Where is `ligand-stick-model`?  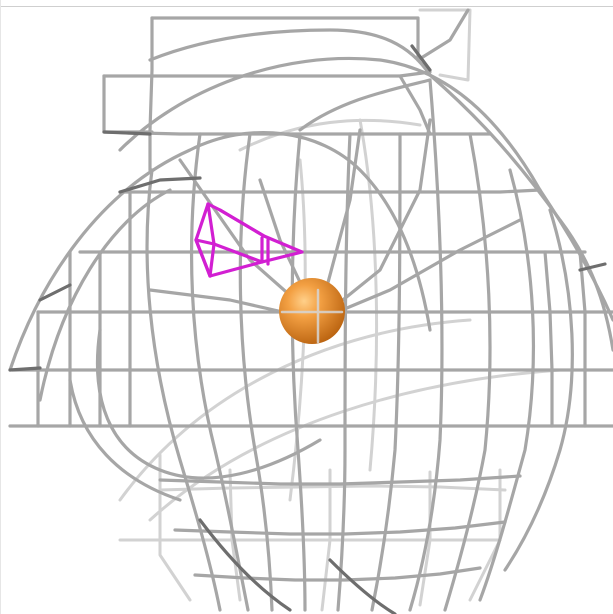 ligand-stick-model is located at coordinates (249, 240).